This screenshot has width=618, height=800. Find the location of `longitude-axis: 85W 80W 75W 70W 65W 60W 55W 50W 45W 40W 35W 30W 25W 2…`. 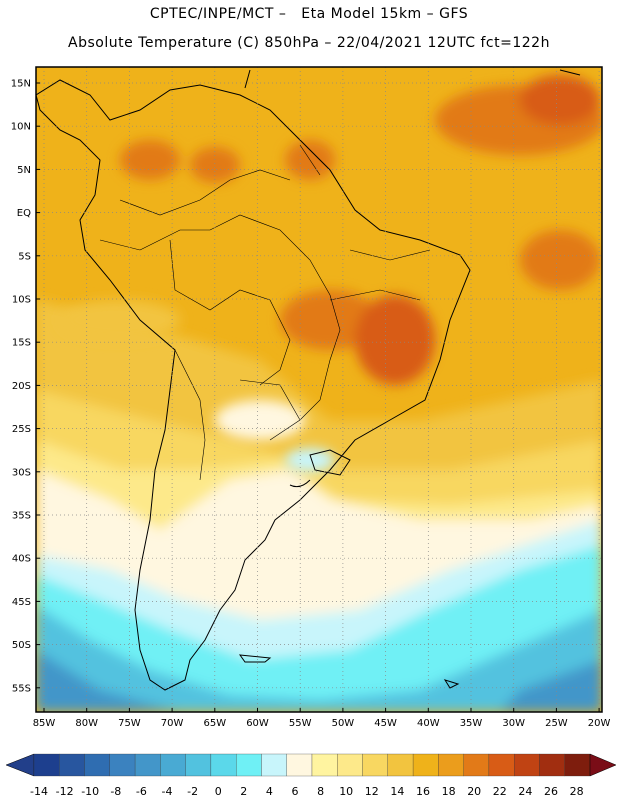

longitude-axis: 85W 80W 75W 70W 65W 60W 55W 50W 45W 40W 35W 30W 25W 2… is located at coordinates (322, 718).